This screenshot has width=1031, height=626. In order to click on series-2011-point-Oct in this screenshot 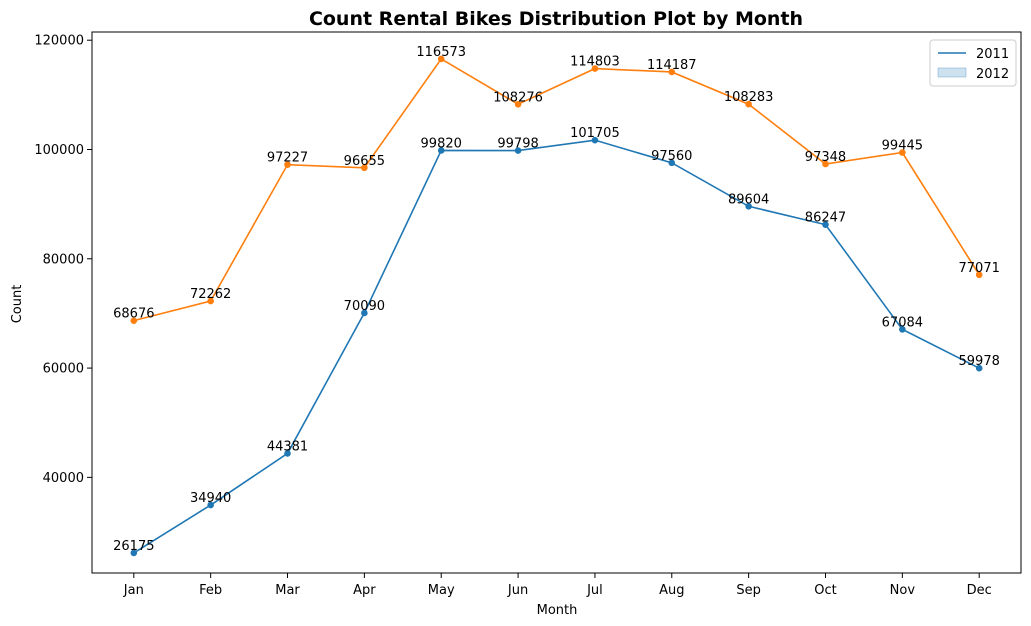, I will do `click(825, 224)`.